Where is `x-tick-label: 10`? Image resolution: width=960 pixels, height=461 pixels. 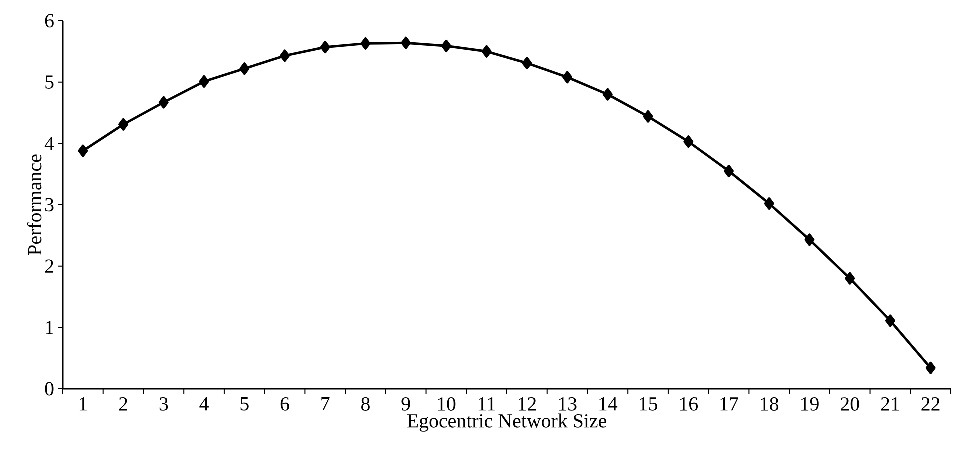 x-tick-label: 10 is located at coordinates (447, 404).